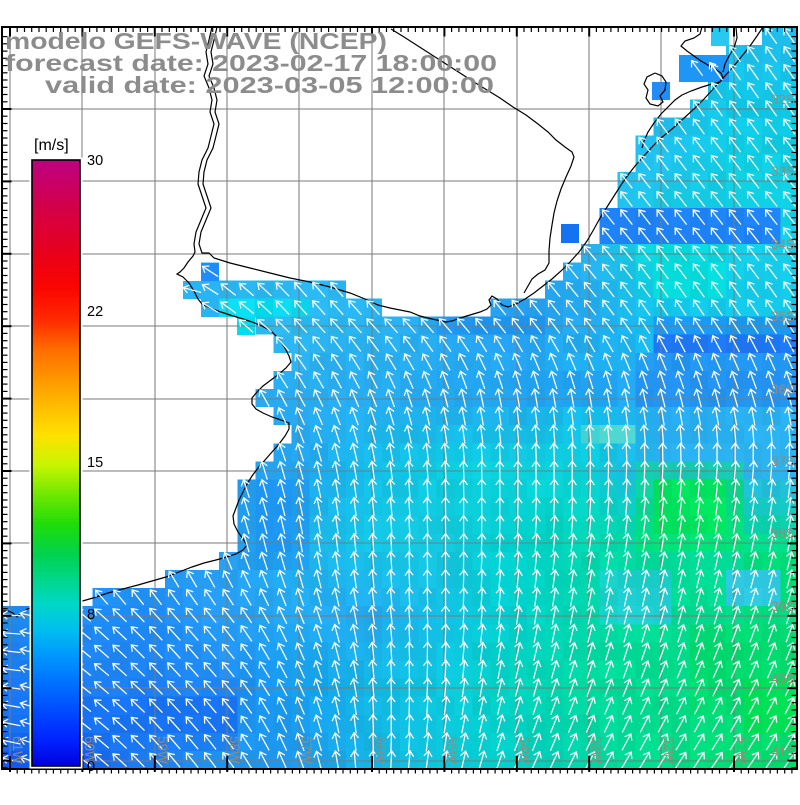 Image resolution: width=800 pixels, height=805 pixels. What do you see at coordinates (783, 678) in the screenshot?
I see `svg-text: 40S` at bounding box center [783, 678].